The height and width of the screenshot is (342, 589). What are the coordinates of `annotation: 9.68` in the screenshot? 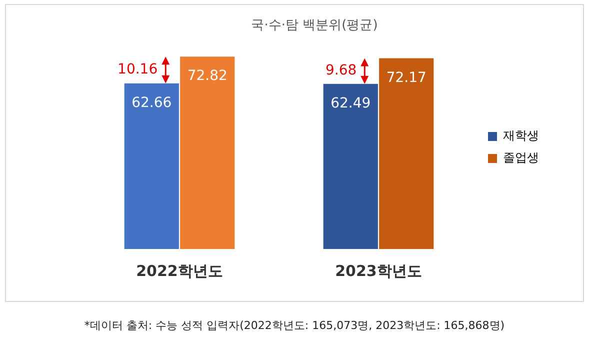 It's located at (341, 70).